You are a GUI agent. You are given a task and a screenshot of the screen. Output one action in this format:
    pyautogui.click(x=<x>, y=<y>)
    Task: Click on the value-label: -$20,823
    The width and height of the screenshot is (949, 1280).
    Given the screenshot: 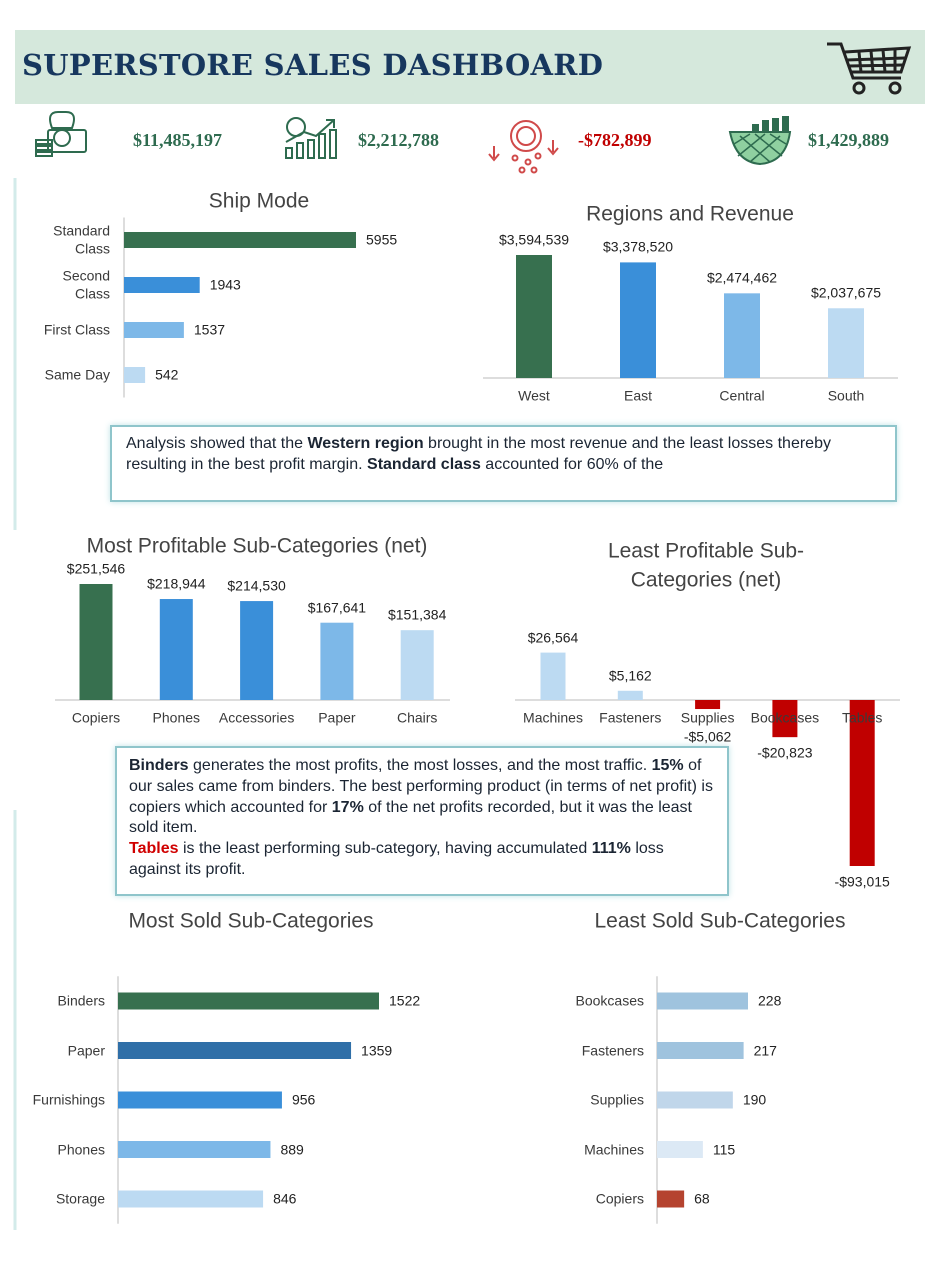 What is the action you would take?
    pyautogui.click(x=785, y=752)
    